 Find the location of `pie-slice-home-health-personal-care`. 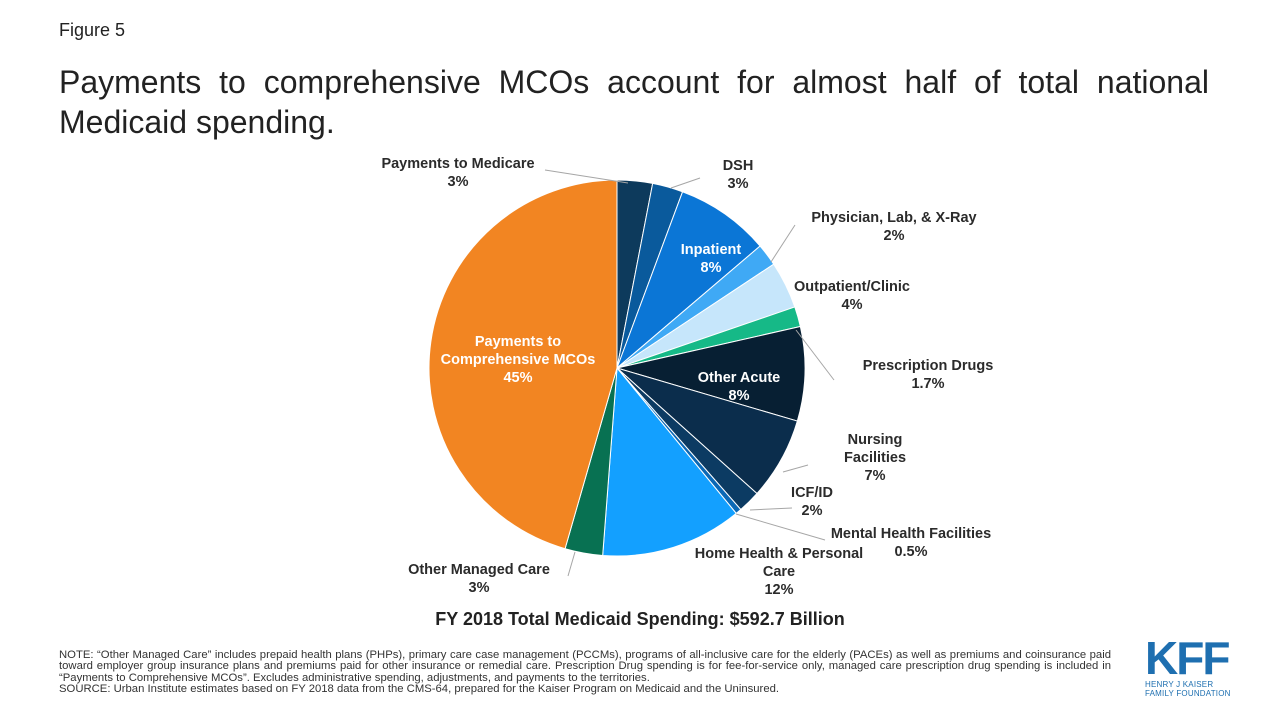

pie-slice-home-health-personal-care is located at coordinates (669, 461).